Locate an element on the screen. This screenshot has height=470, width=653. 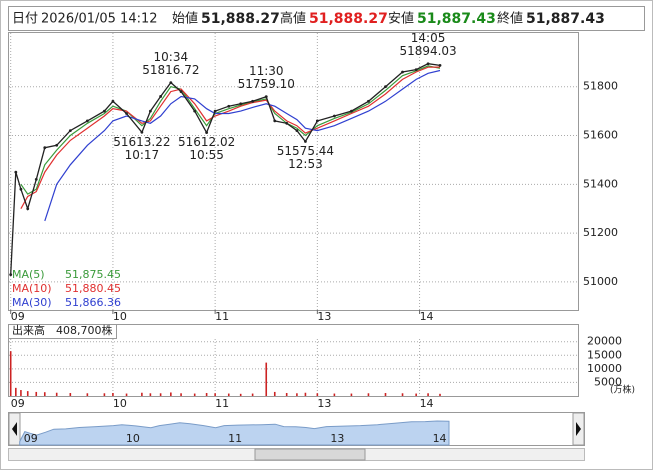
y-tick-label: 51400 is located at coordinates (600, 183).